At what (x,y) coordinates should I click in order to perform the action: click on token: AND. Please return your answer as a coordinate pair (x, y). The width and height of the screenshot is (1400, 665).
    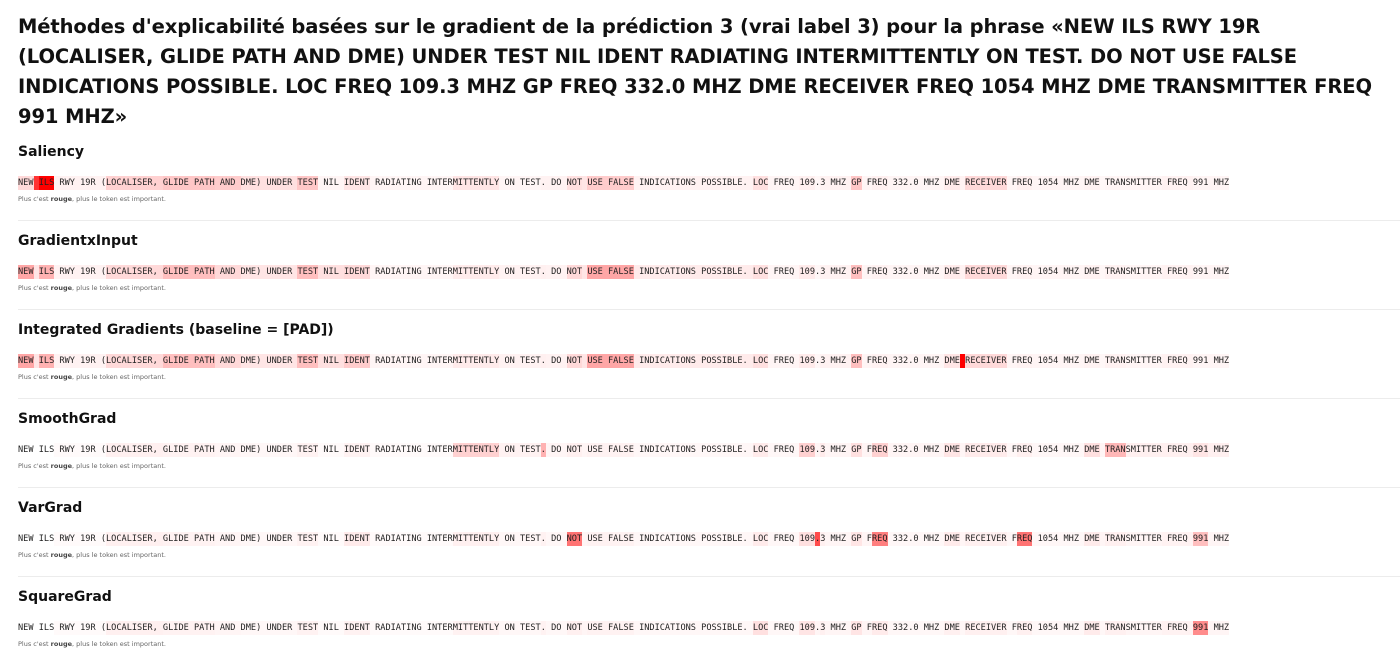
    Looking at the image, I should click on (227, 450).